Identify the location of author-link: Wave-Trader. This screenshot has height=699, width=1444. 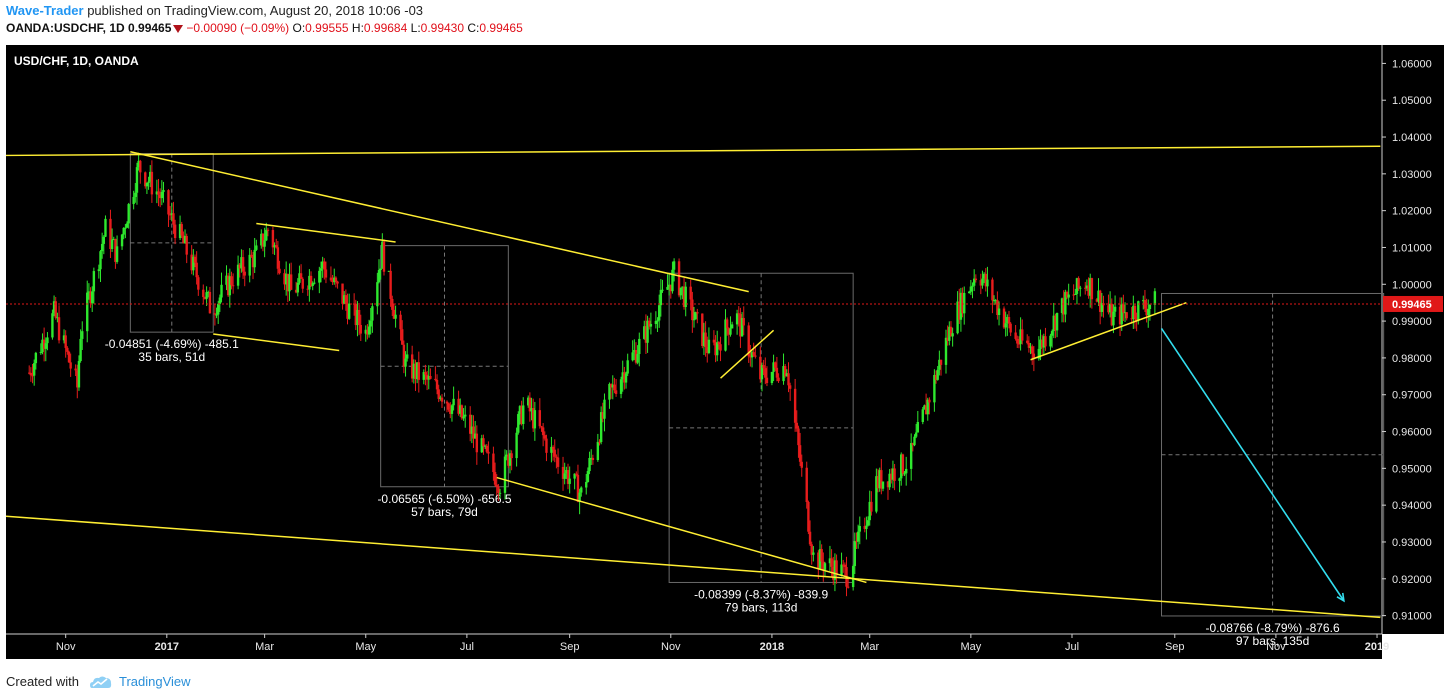
(45, 10).